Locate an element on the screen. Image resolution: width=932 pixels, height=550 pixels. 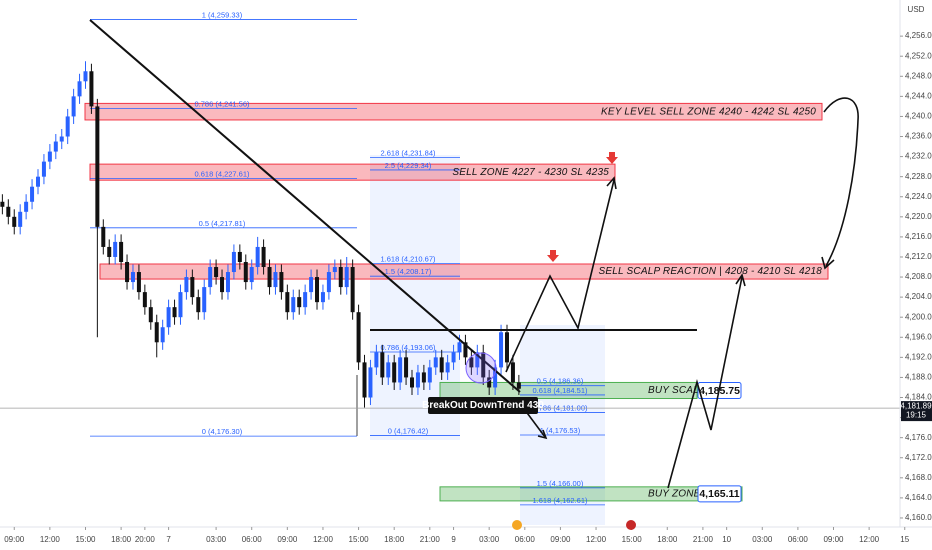
y-tick-label: 4,240.00 is located at coordinates (918, 116).